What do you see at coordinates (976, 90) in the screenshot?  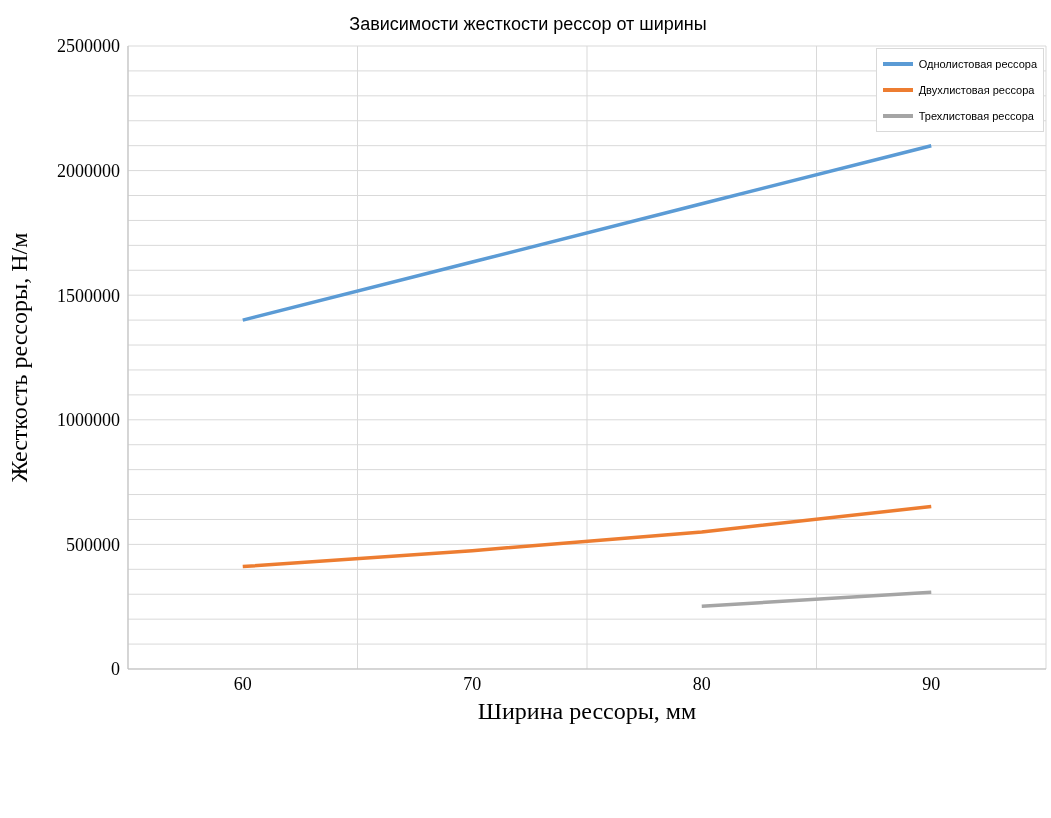 I see `legend-label: Двухлистовая рессора` at bounding box center [976, 90].